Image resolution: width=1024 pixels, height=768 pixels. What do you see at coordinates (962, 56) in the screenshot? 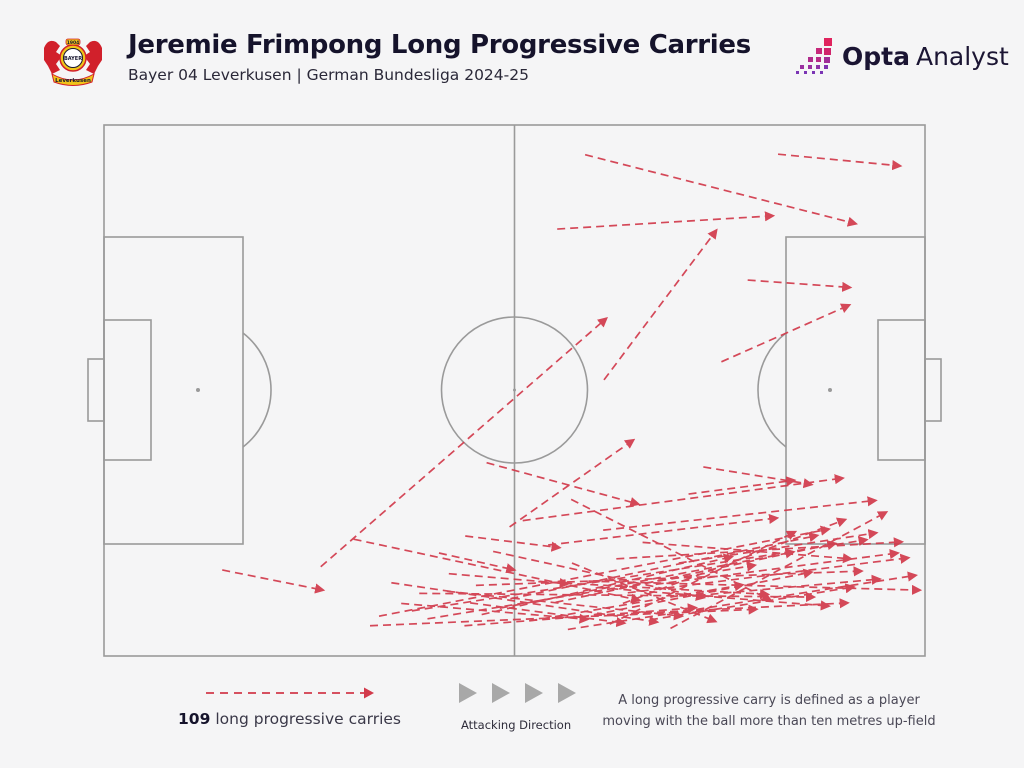
I see `brand-name-light: Analyst` at bounding box center [962, 56].